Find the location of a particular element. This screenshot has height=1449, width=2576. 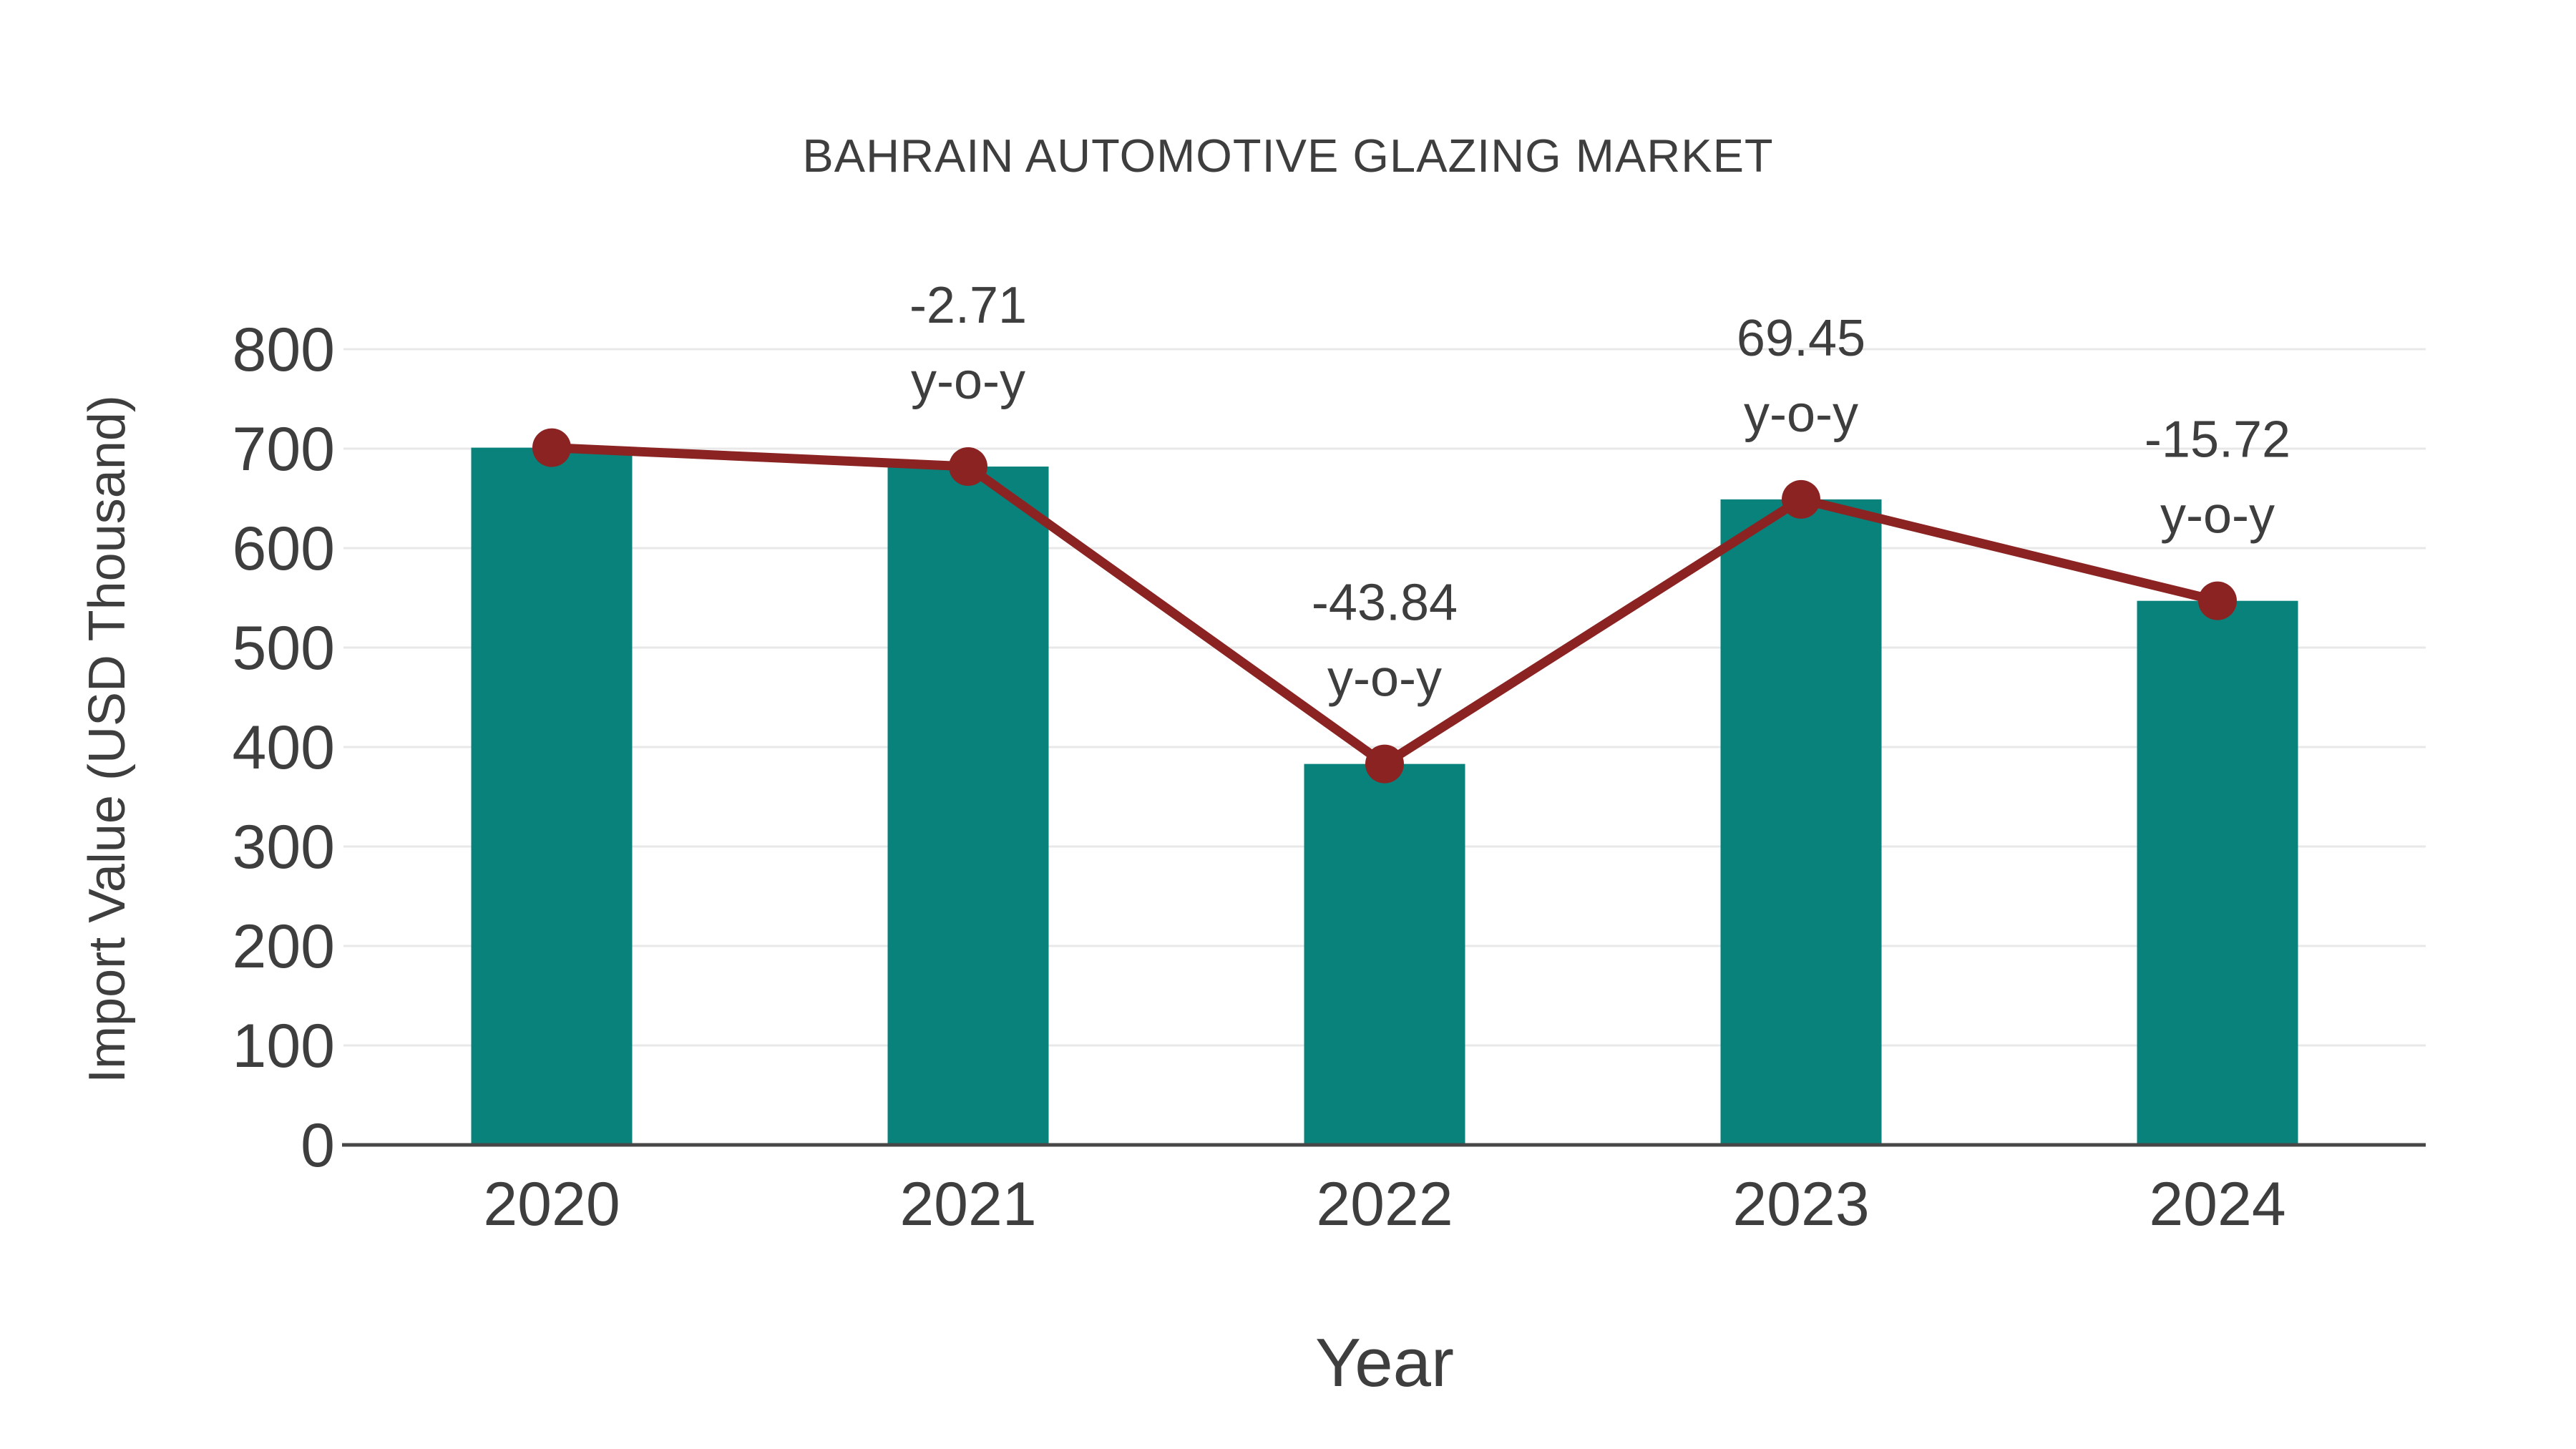

x-tick-label: 2020 is located at coordinates (551, 1204).